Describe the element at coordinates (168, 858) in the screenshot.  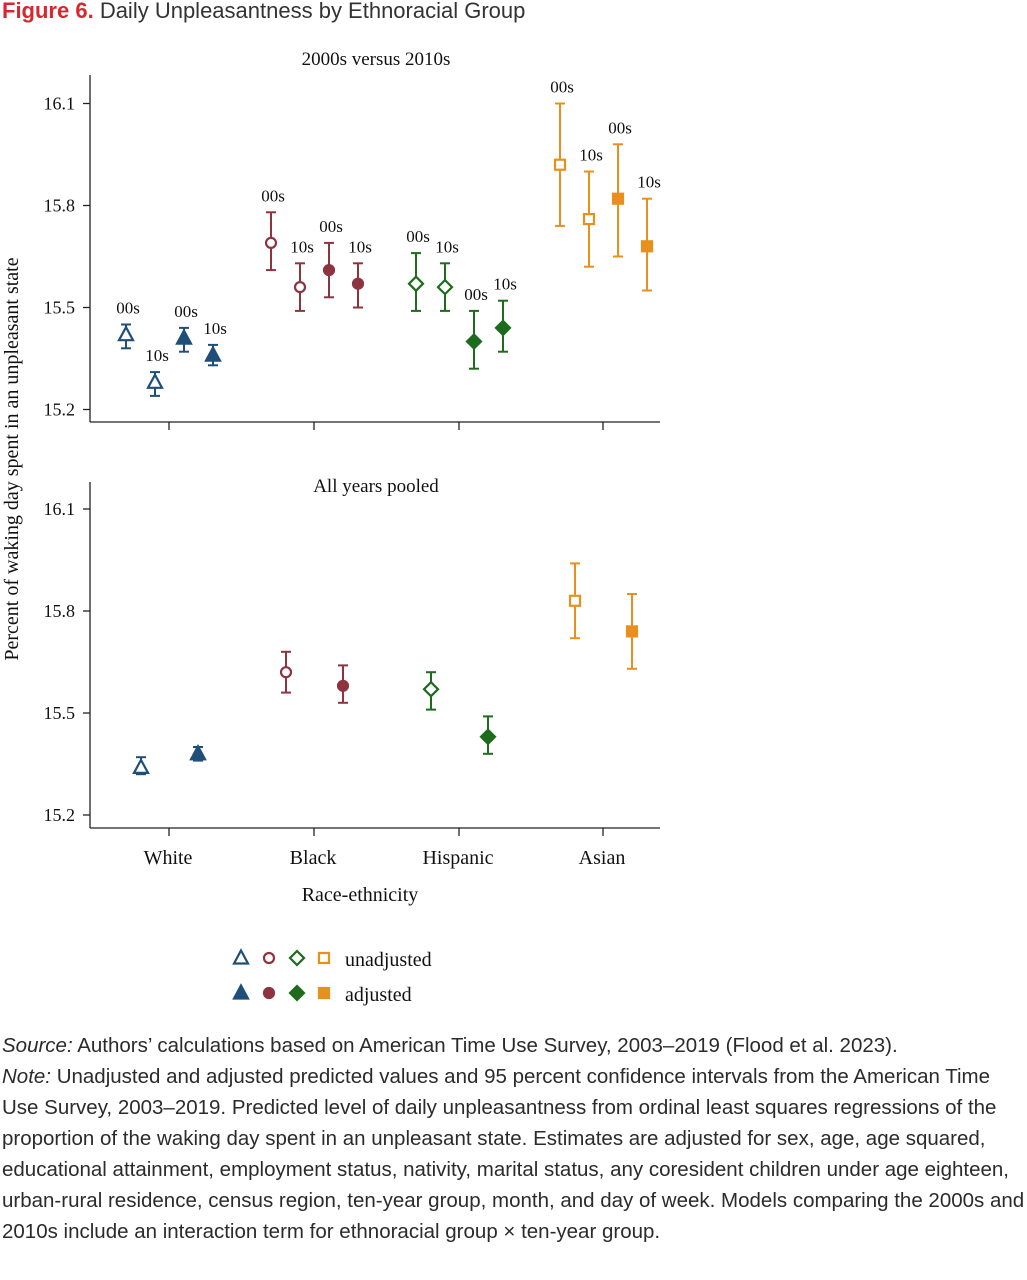
I see `x-tick-label: White` at that location.